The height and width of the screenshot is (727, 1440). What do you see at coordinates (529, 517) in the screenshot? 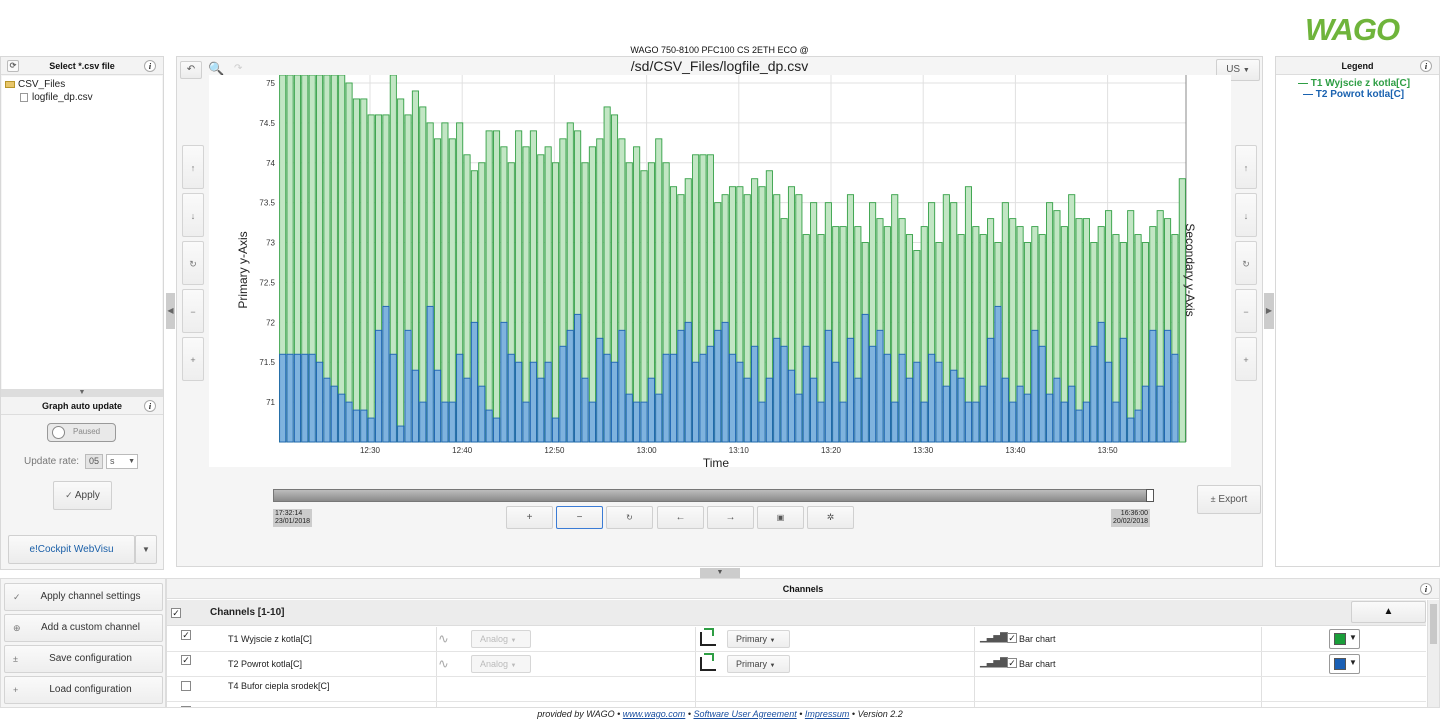
I see `range-zoom-in-button: +` at bounding box center [529, 517].